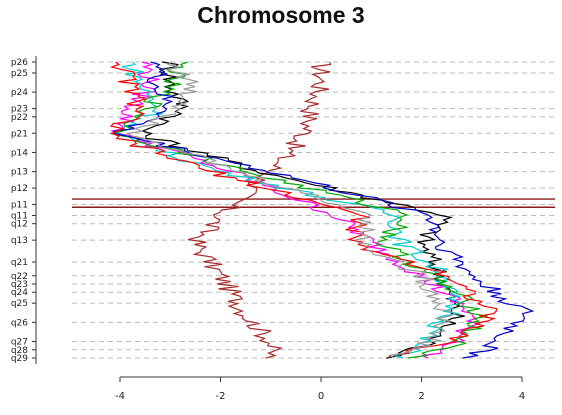 This screenshot has width=562, height=415. Describe the element at coordinates (19, 216) in the screenshot. I see `band-label-q11: q11` at that location.